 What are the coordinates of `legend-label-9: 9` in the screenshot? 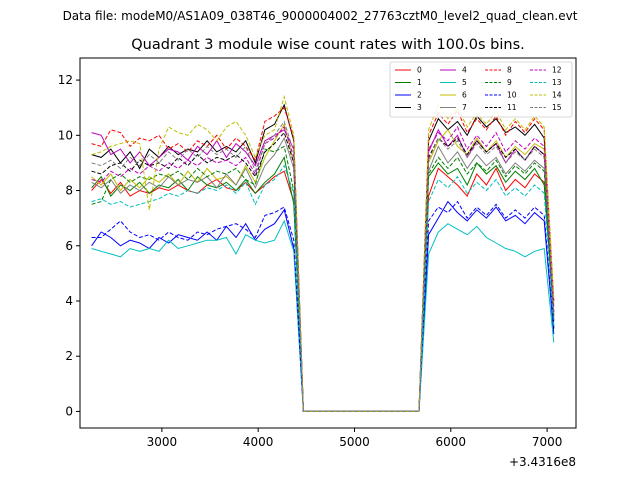 It's located at (509, 82).